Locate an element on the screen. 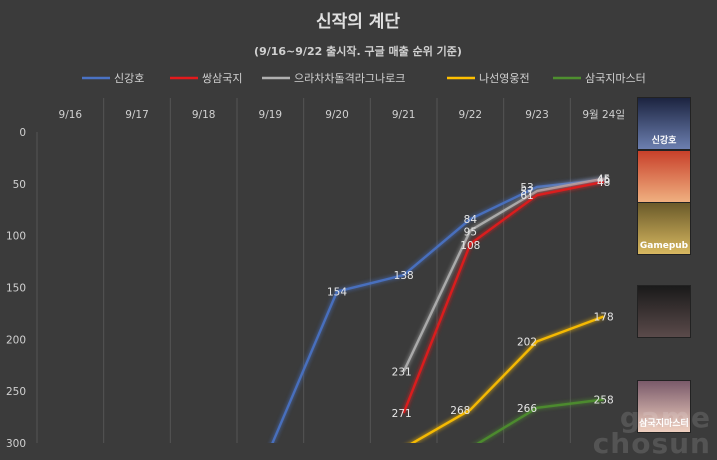  legend-label: 쌍삼국지 is located at coordinates (222, 78).